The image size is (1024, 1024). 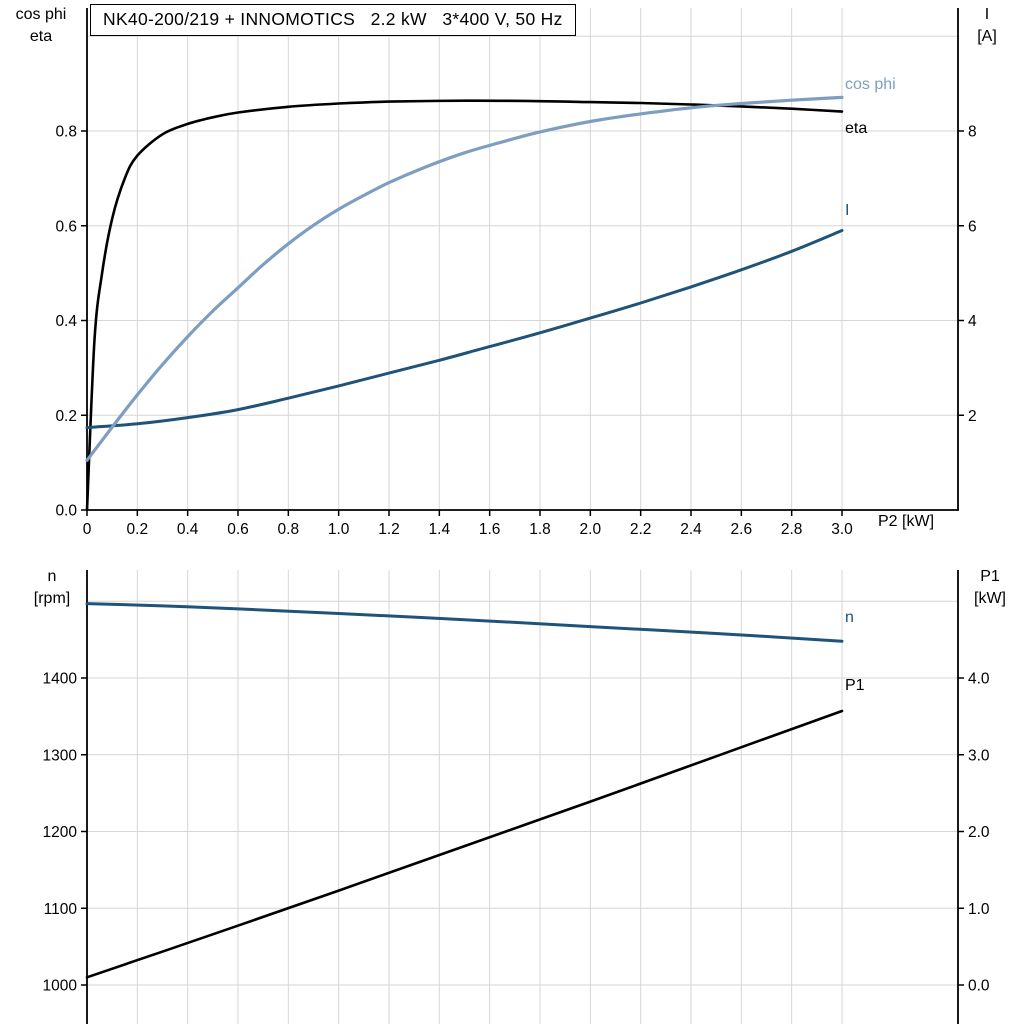 What do you see at coordinates (138, 529) in the screenshot?
I see `x-tick-label: 0.2` at bounding box center [138, 529].